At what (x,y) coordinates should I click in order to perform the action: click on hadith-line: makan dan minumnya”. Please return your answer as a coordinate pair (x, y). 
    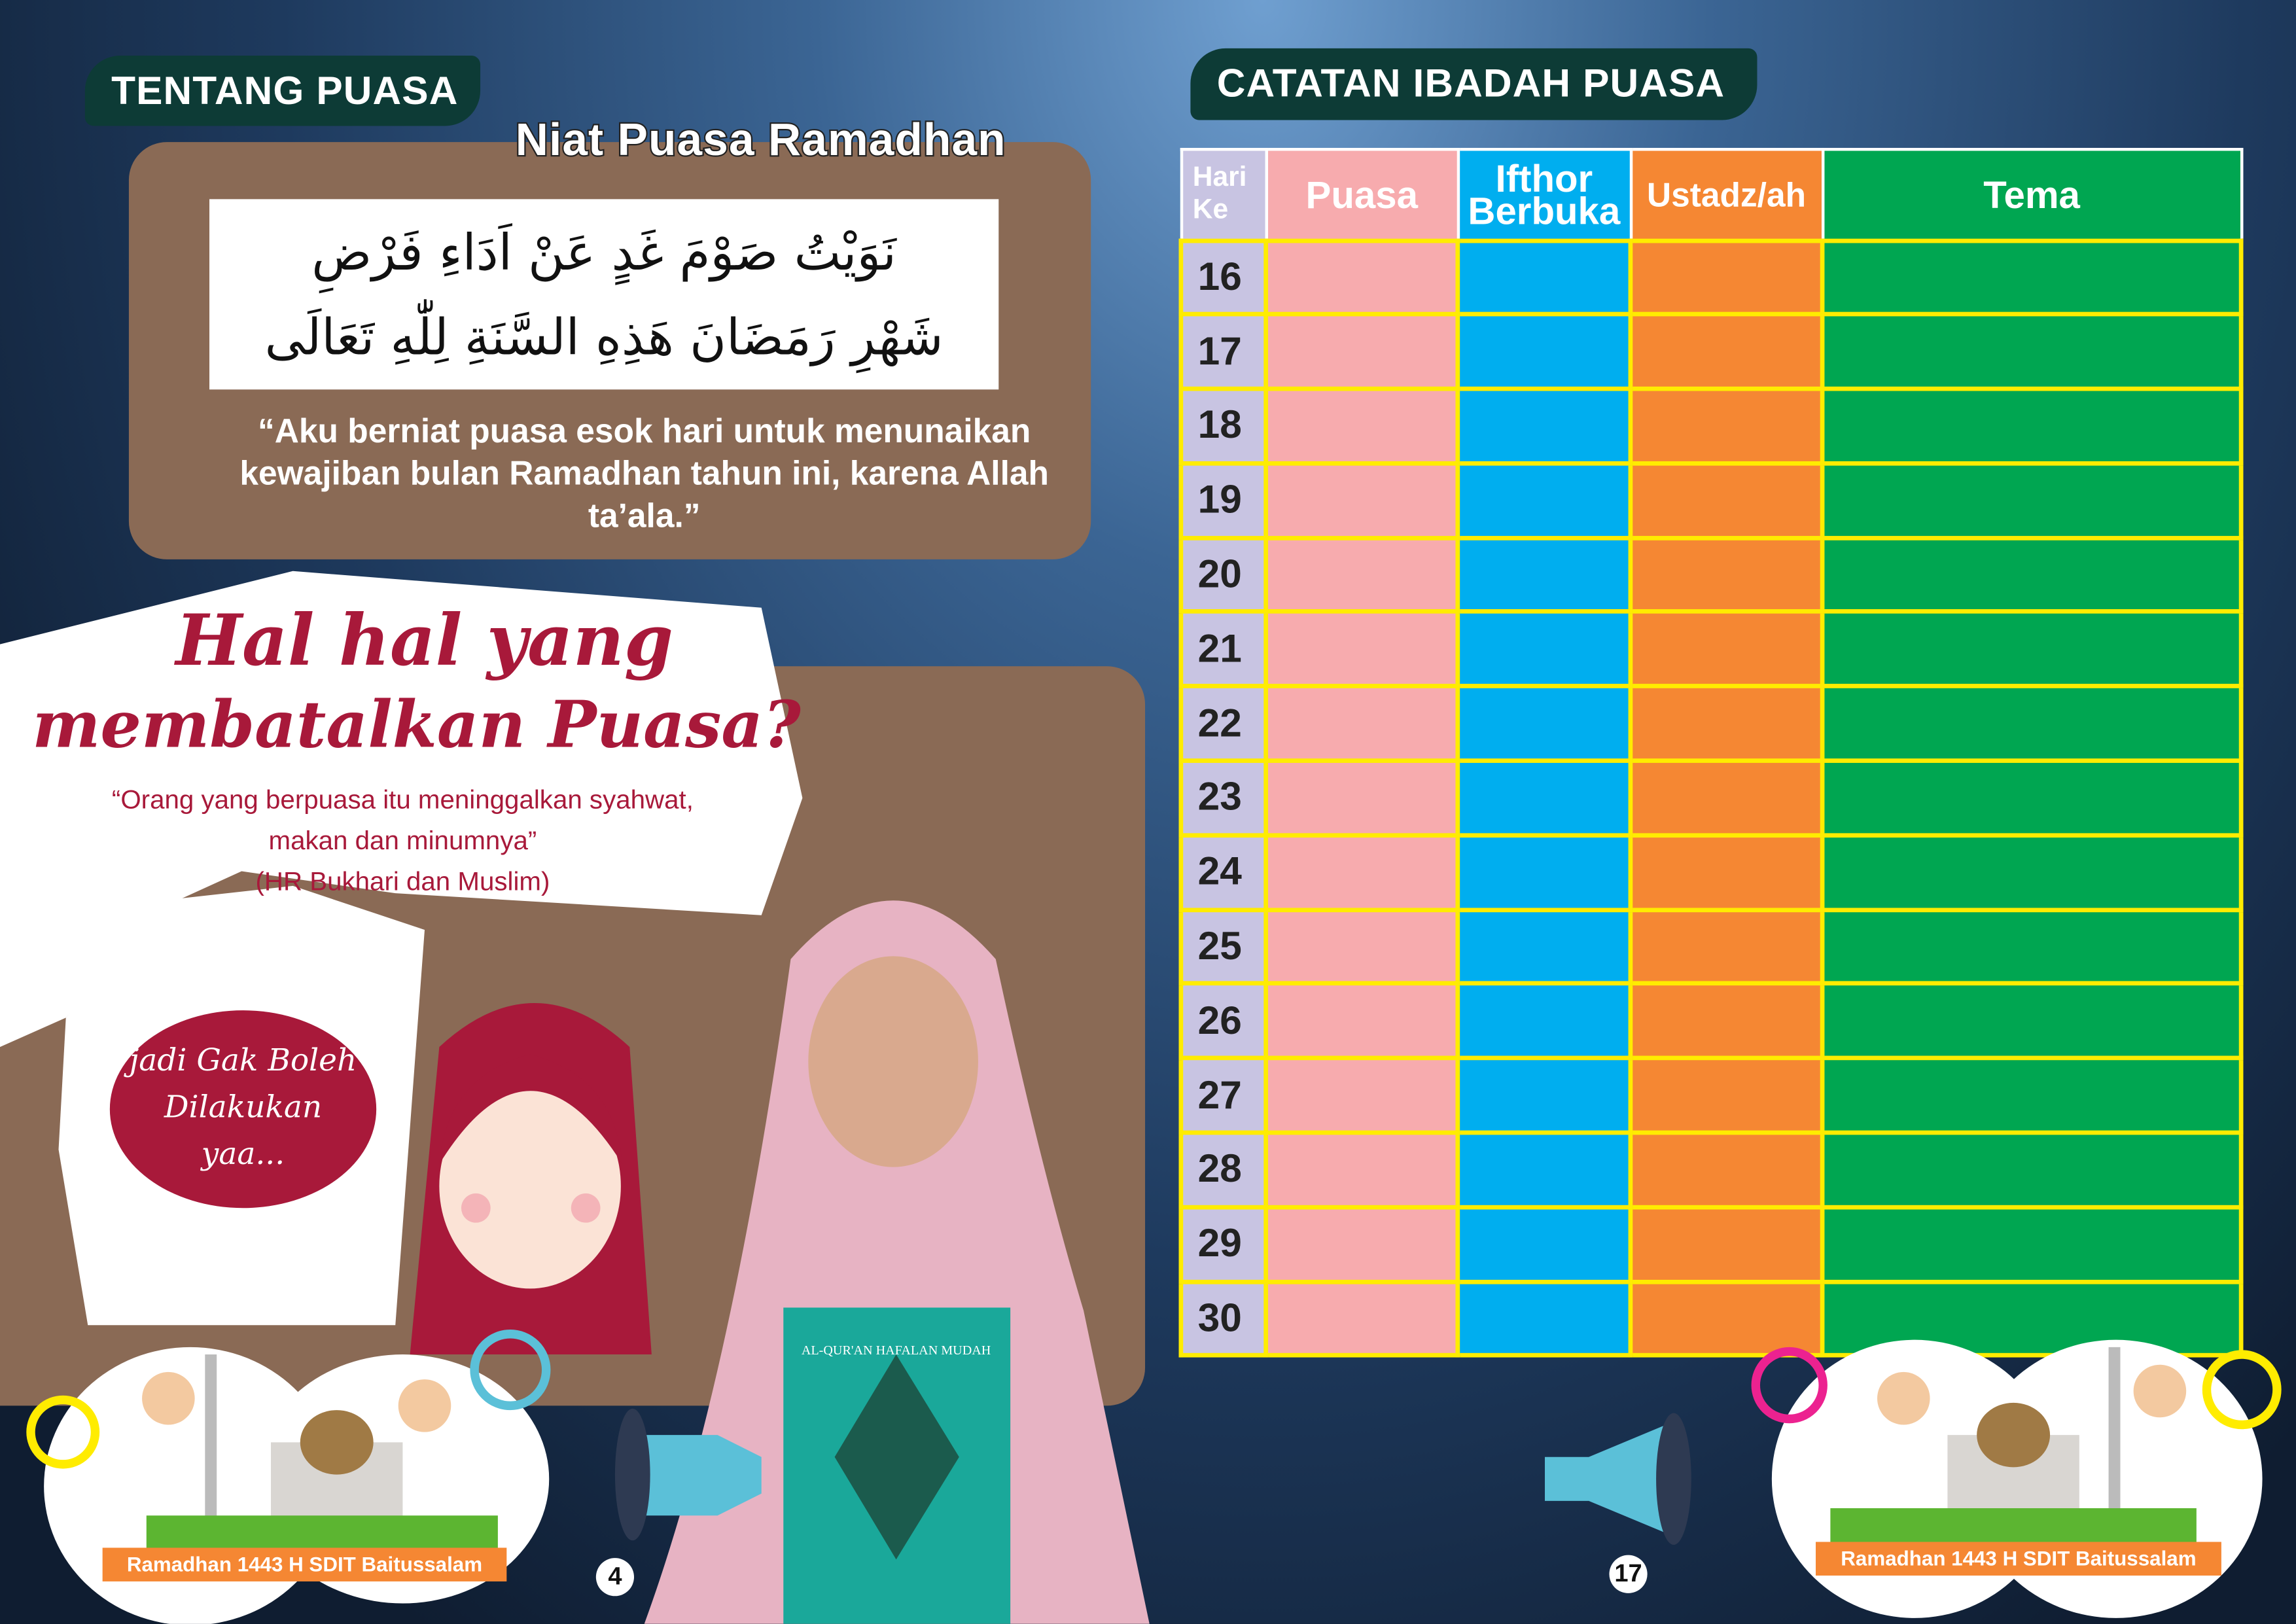
    Looking at the image, I should click on (402, 840).